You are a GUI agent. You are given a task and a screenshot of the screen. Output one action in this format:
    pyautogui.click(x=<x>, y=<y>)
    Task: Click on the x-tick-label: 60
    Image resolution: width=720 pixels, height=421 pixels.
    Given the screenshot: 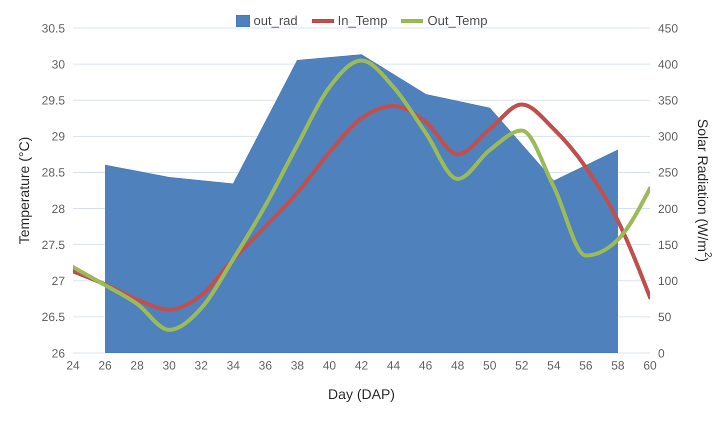 What is the action you would take?
    pyautogui.click(x=650, y=365)
    